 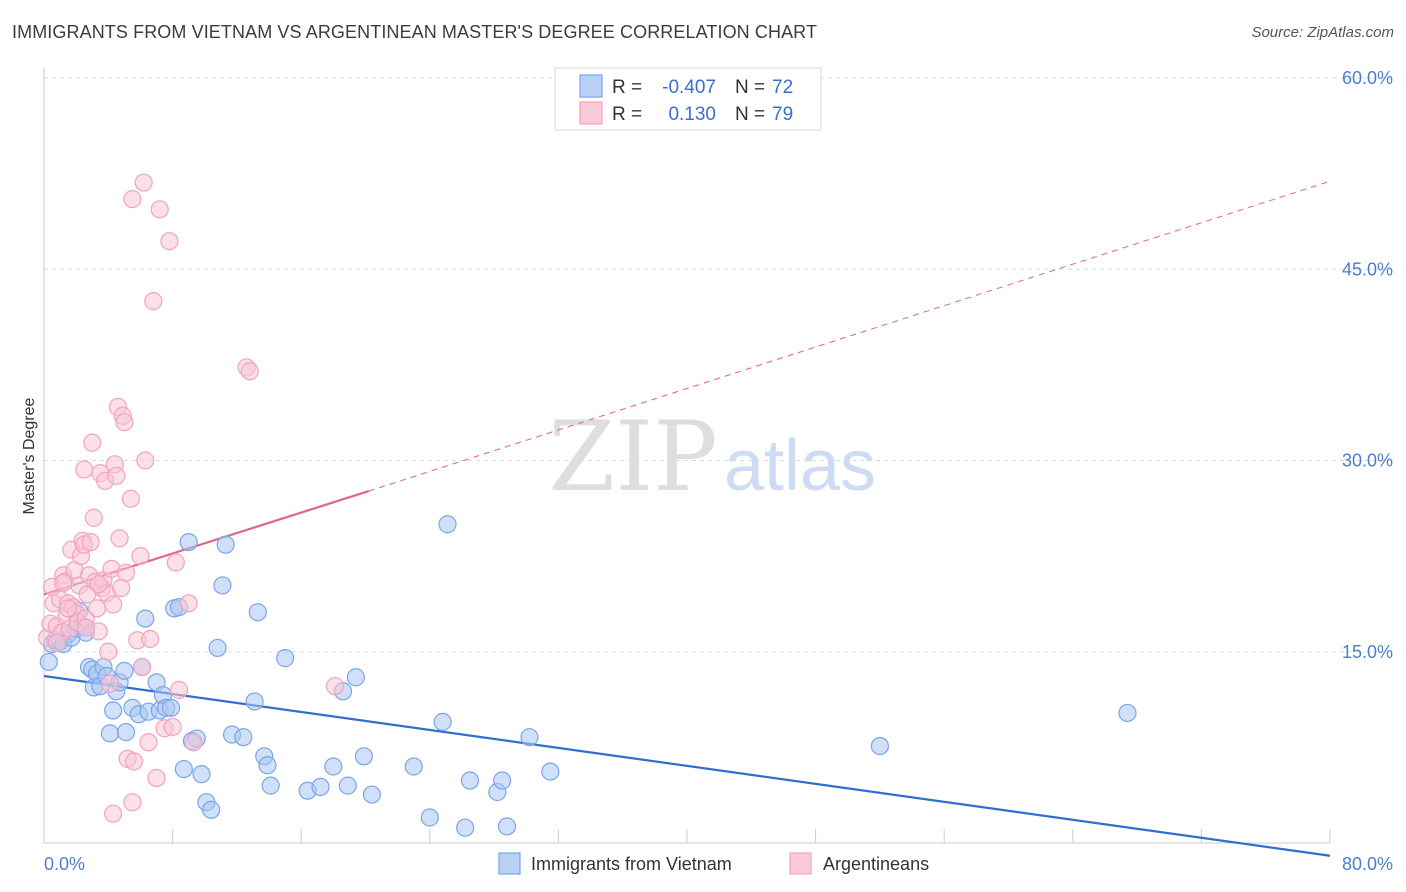 What do you see at coordinates (591, 86) in the screenshot?
I see `legend-swatch-vietnam` at bounding box center [591, 86].